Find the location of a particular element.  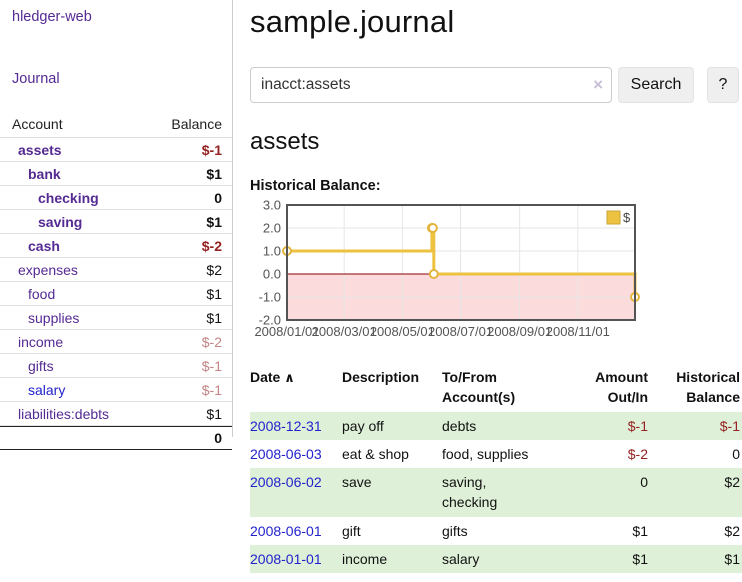

search-input is located at coordinates (431, 85).